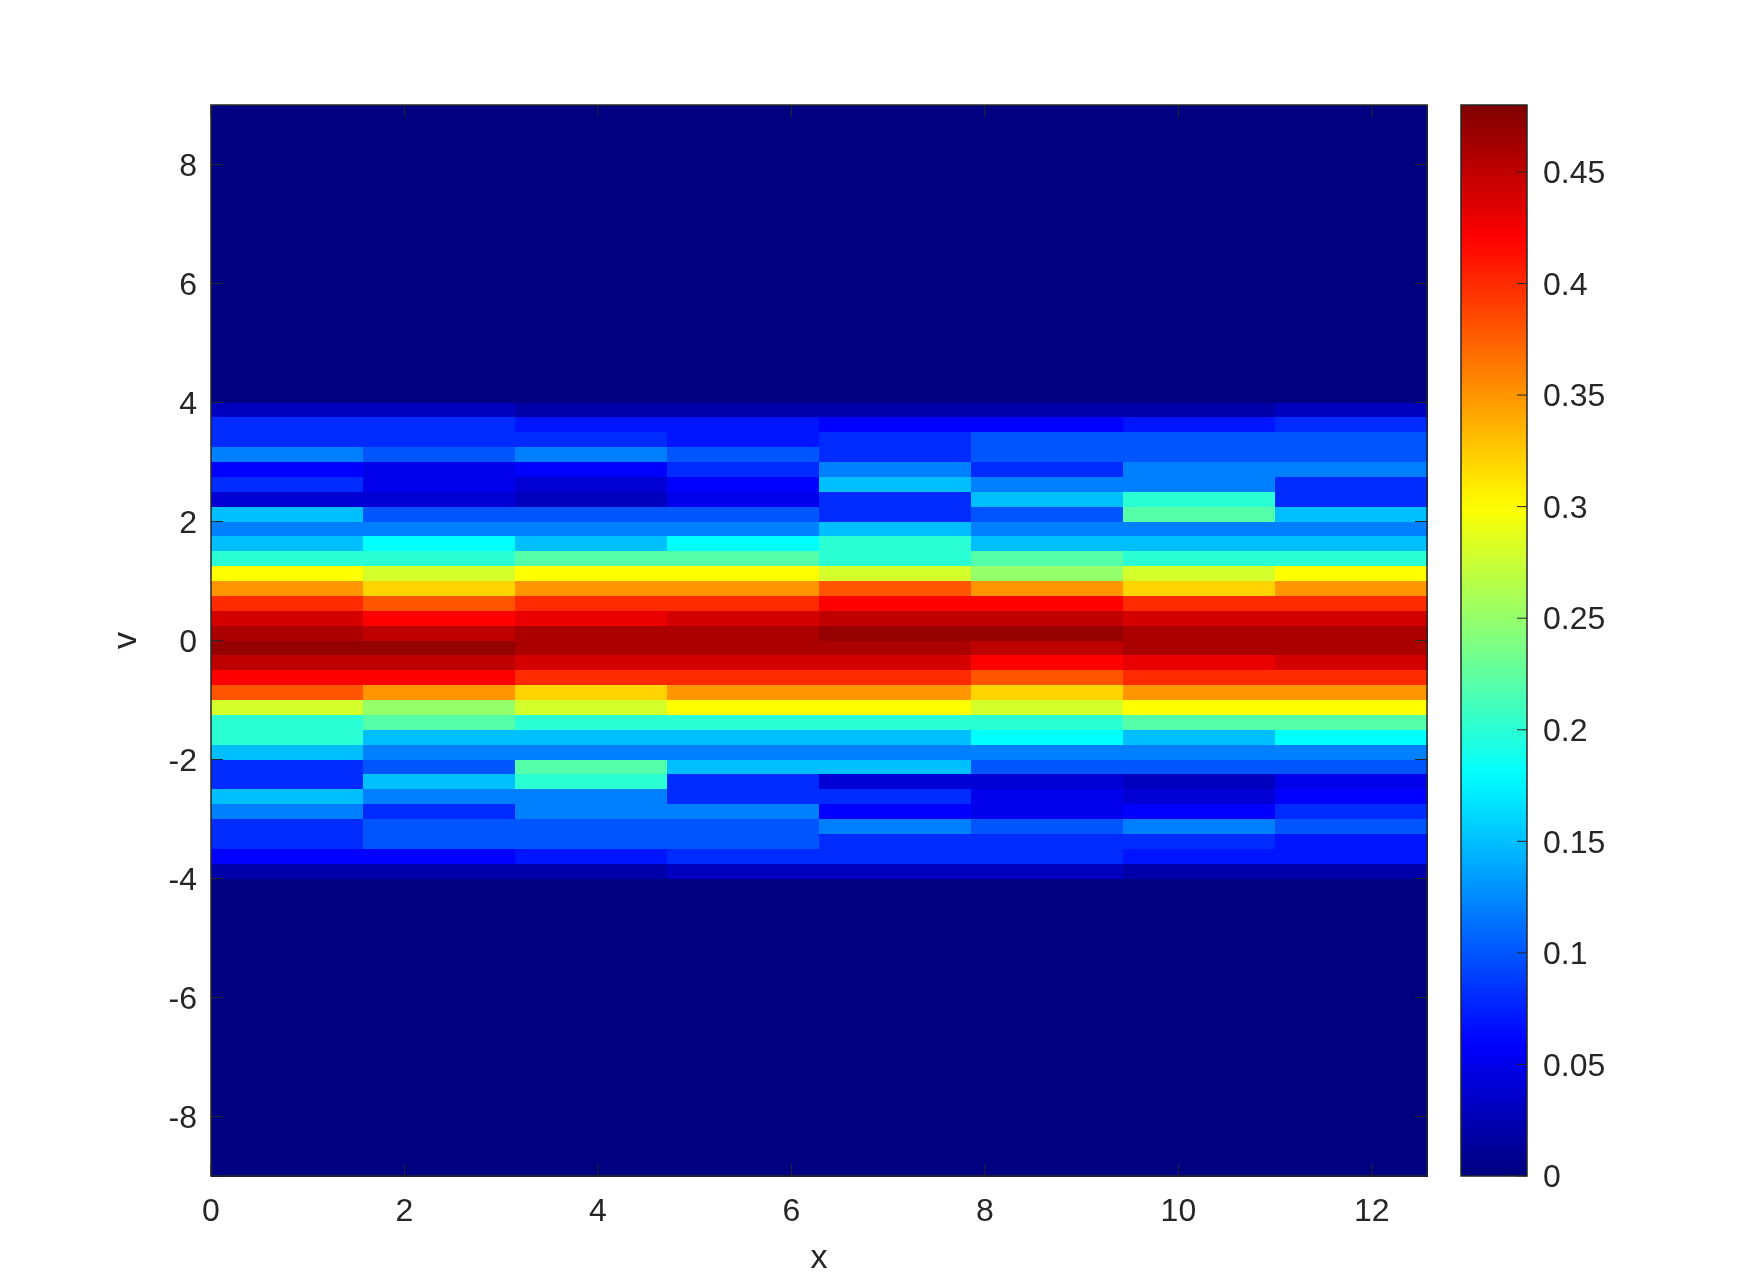  I want to click on x-tick-label: 12, so click(1372, 1210).